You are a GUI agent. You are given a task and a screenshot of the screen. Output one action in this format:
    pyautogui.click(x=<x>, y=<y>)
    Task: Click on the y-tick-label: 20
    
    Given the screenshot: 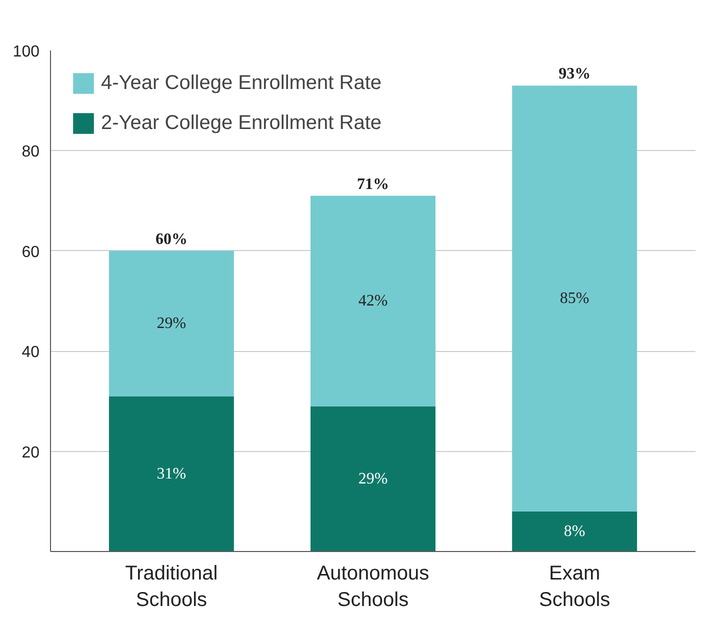 What is the action you would take?
    pyautogui.click(x=31, y=453)
    